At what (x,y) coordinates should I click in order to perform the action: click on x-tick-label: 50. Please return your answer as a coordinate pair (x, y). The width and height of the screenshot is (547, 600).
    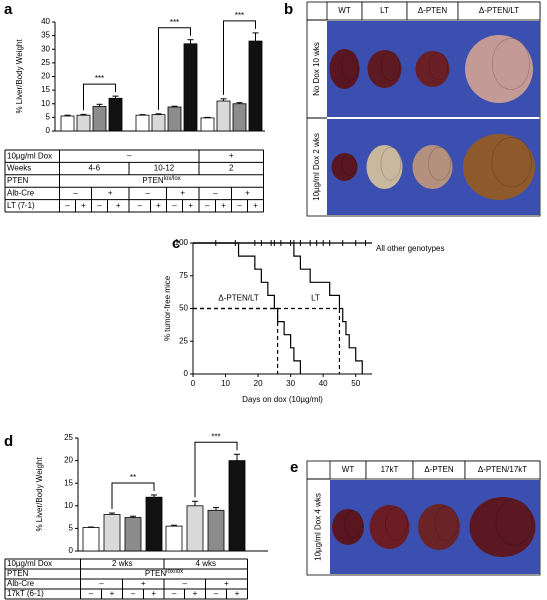
    Looking at the image, I should click on (355, 383).